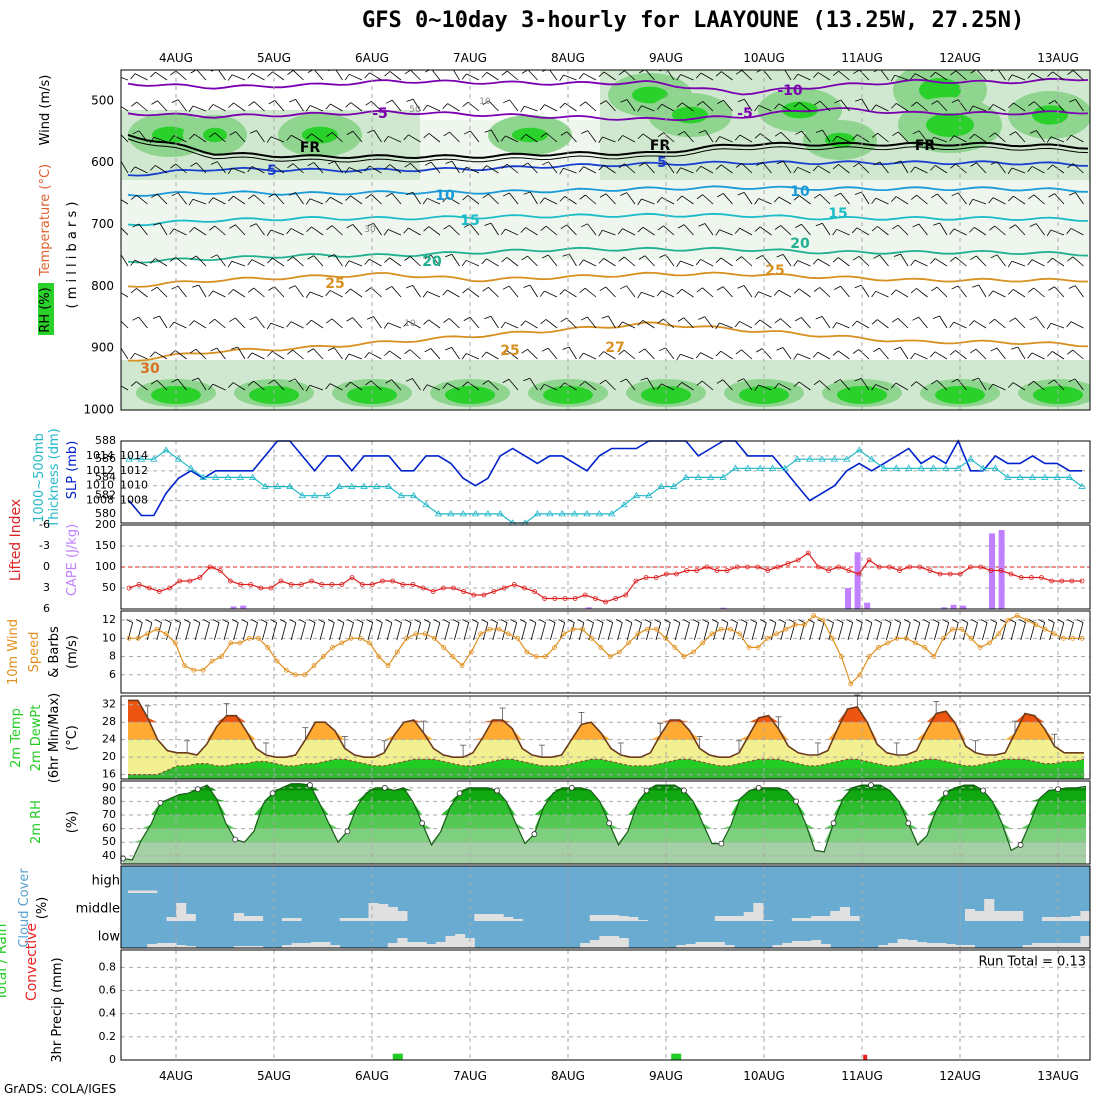  Describe the element at coordinates (105, 524) in the screenshot. I see `tick-label: 200` at that location.